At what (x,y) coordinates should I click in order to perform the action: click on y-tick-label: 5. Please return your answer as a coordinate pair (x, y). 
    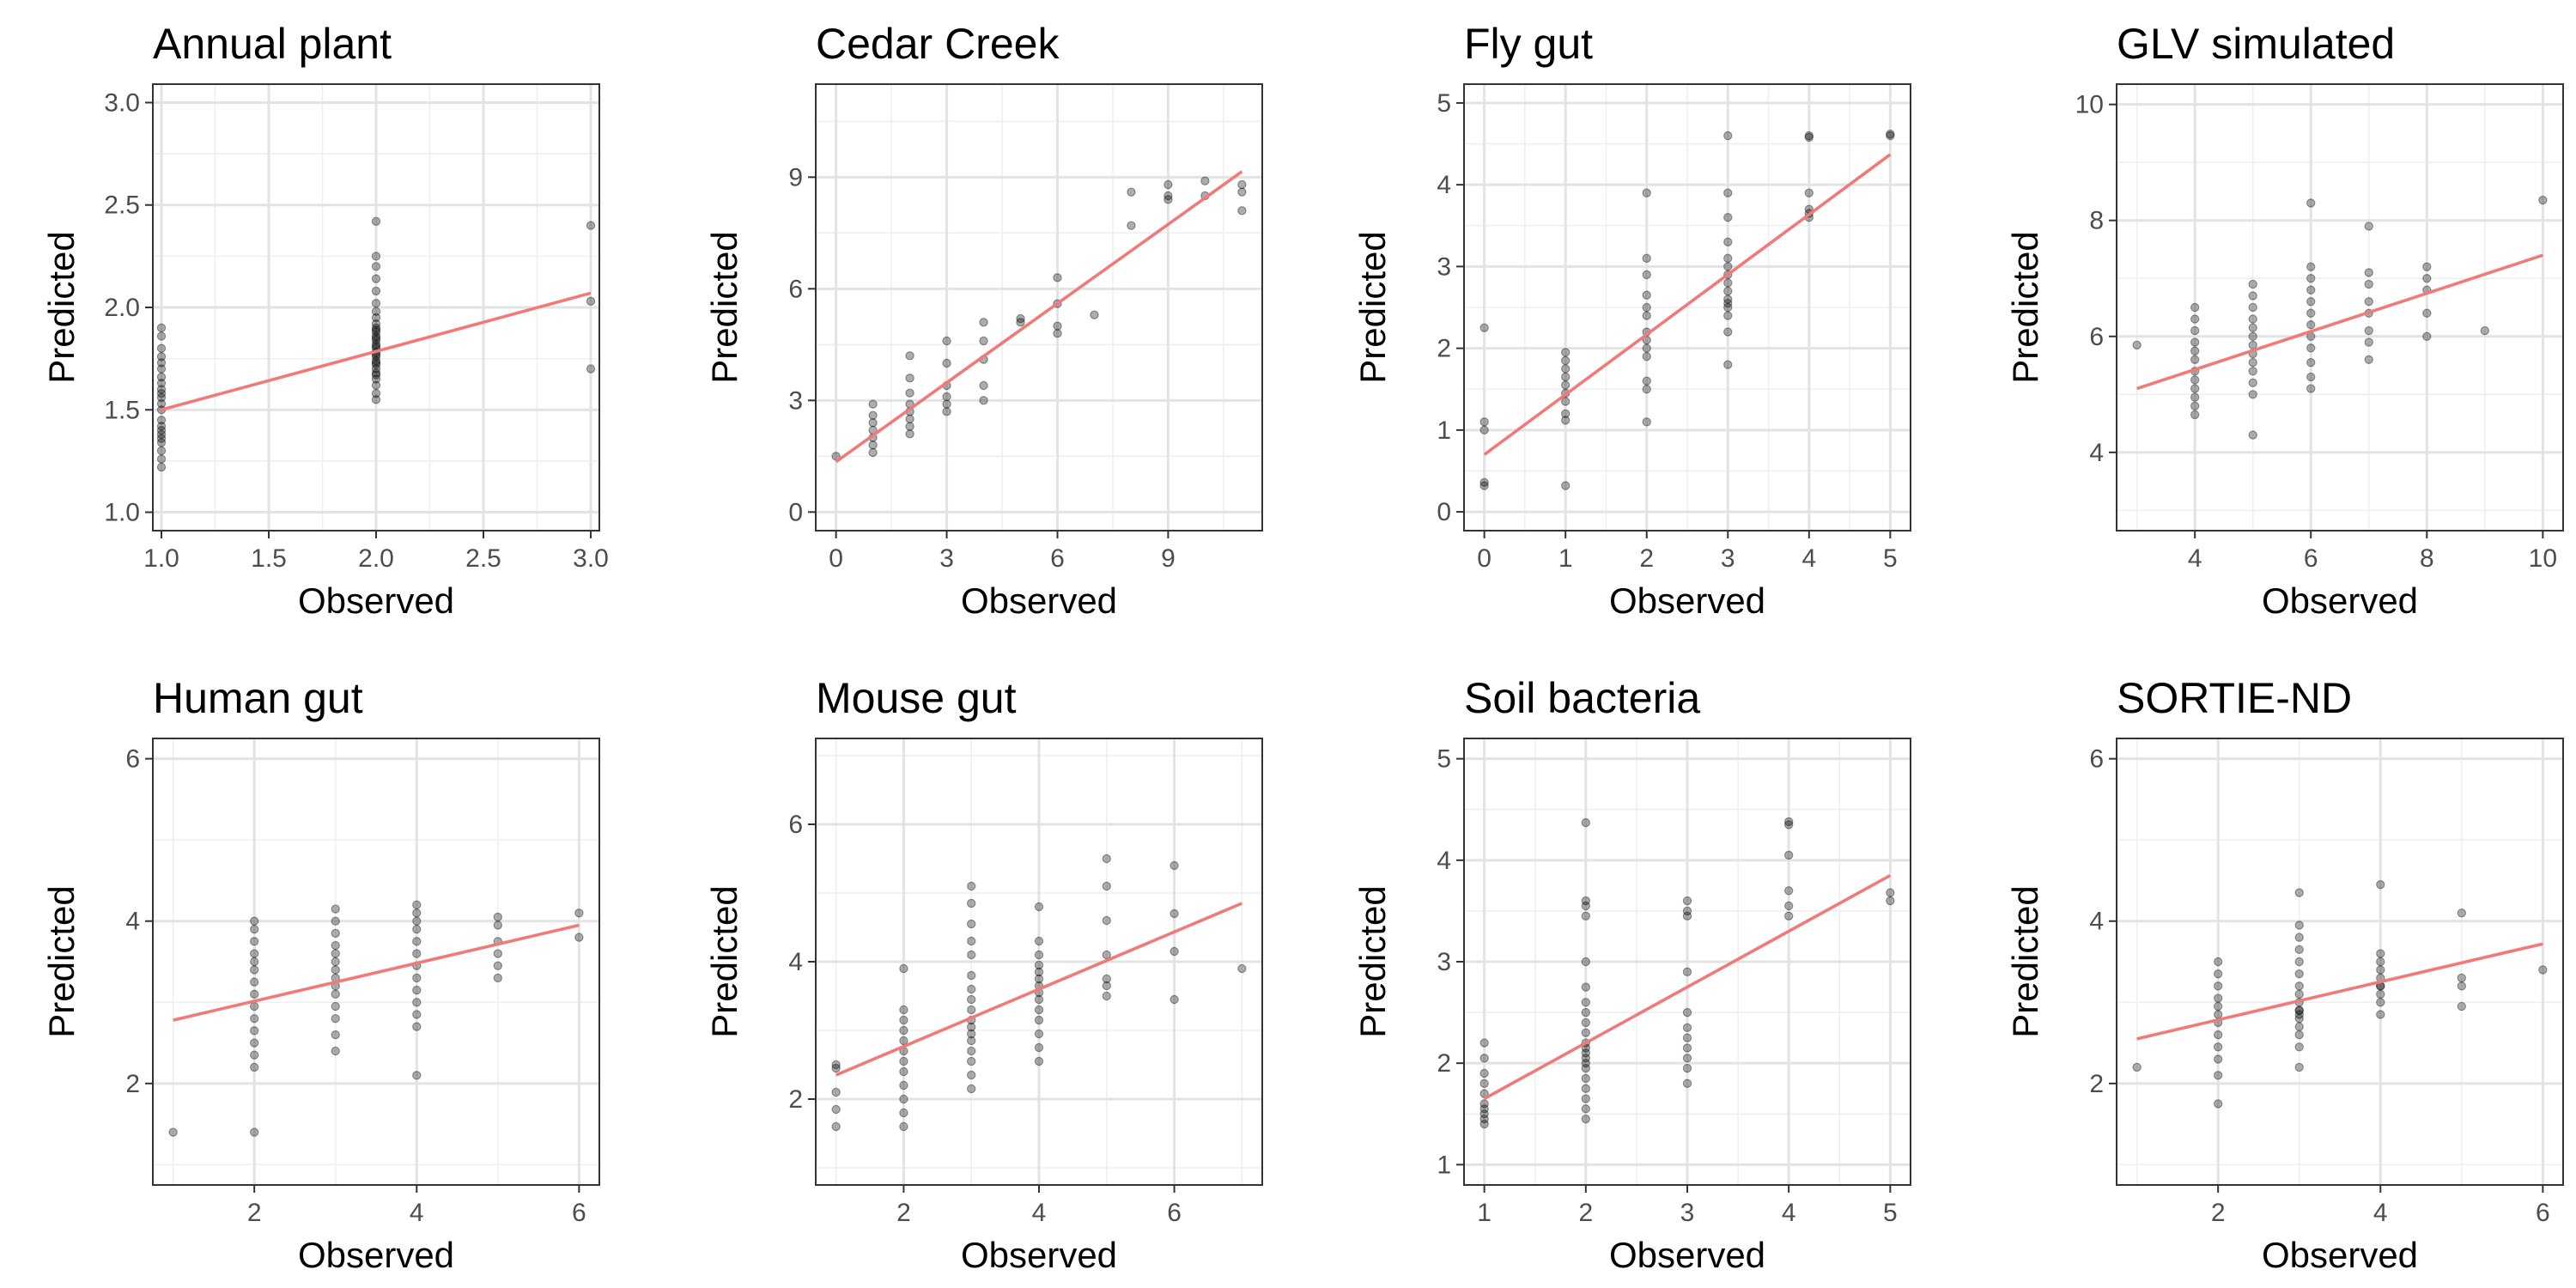
    Looking at the image, I should click on (1444, 104).